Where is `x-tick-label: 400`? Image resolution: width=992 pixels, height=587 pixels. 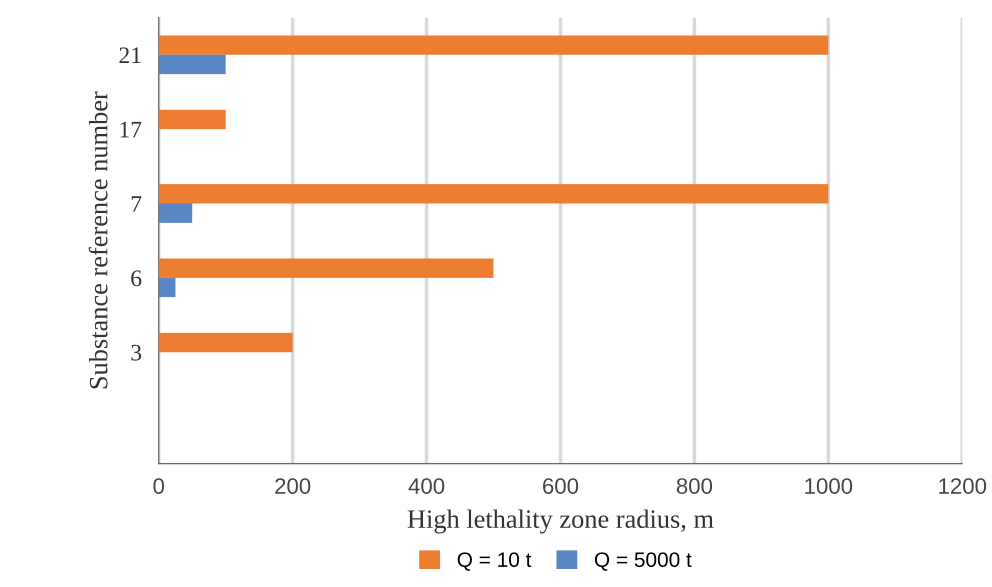
x-tick-label: 400 is located at coordinates (426, 486).